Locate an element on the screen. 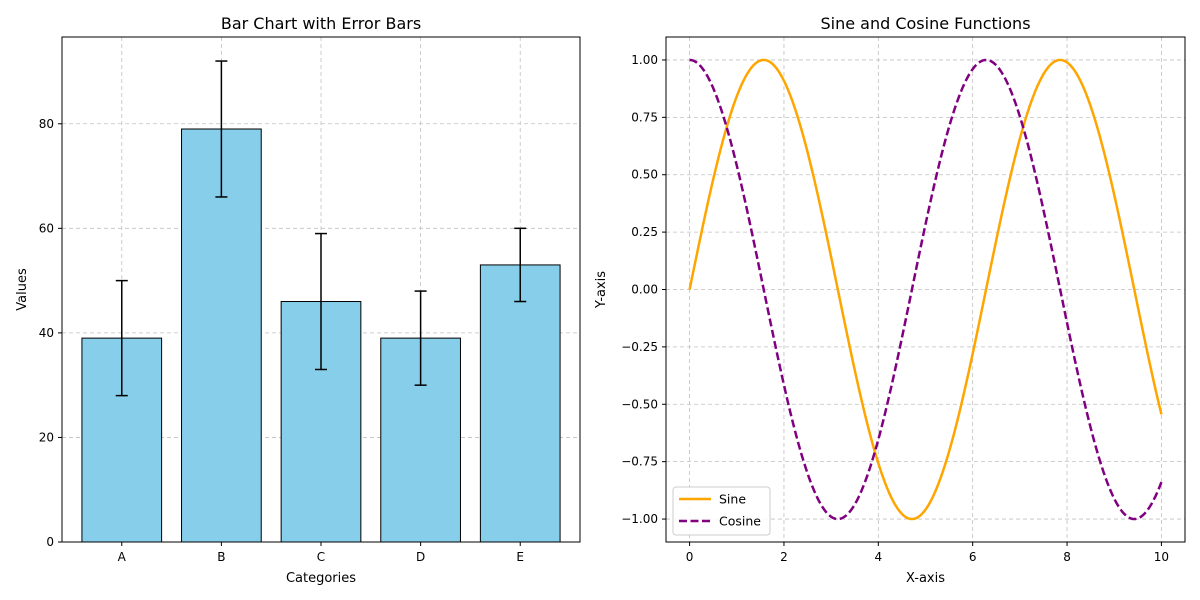 The image size is (1200, 600). line-chart-y-tick-label: −0.50 is located at coordinates (639, 404).